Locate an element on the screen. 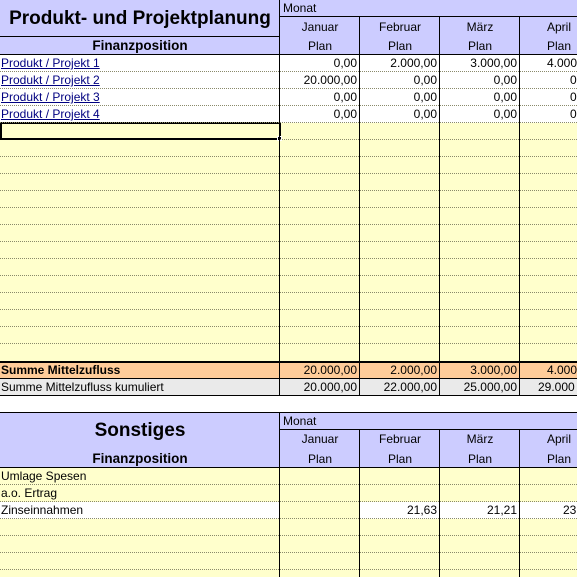 The image size is (577, 577). section2-plan-maerz: Plan is located at coordinates (480, 458).